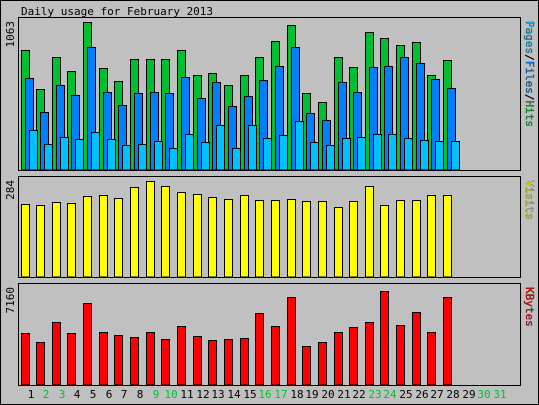  What do you see at coordinates (244, 146) in the screenshot?
I see `series-pages` at bounding box center [244, 146].